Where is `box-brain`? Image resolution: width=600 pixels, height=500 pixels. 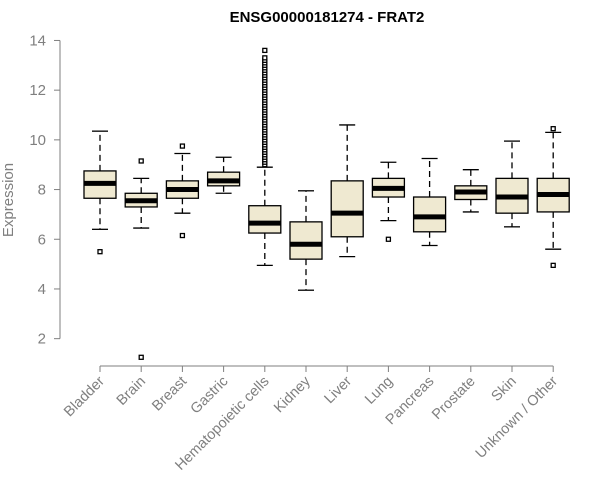
box-brain is located at coordinates (141, 259).